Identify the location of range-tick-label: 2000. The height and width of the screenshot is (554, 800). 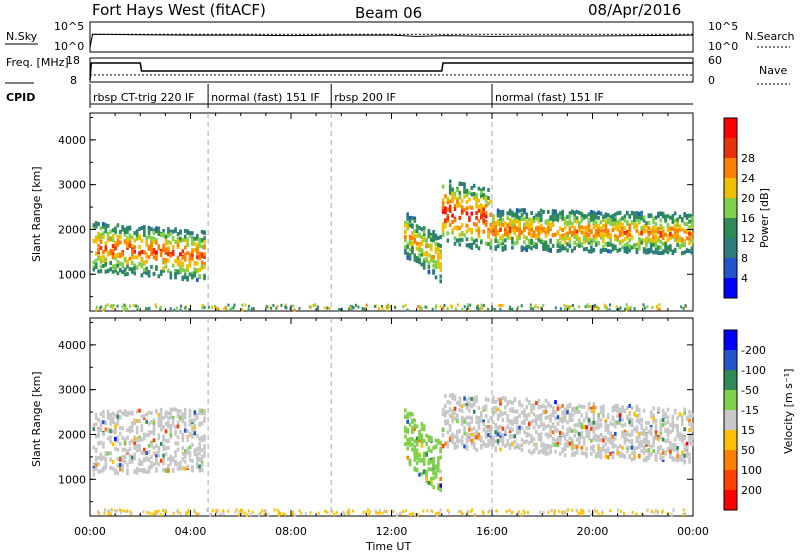
(72, 434).